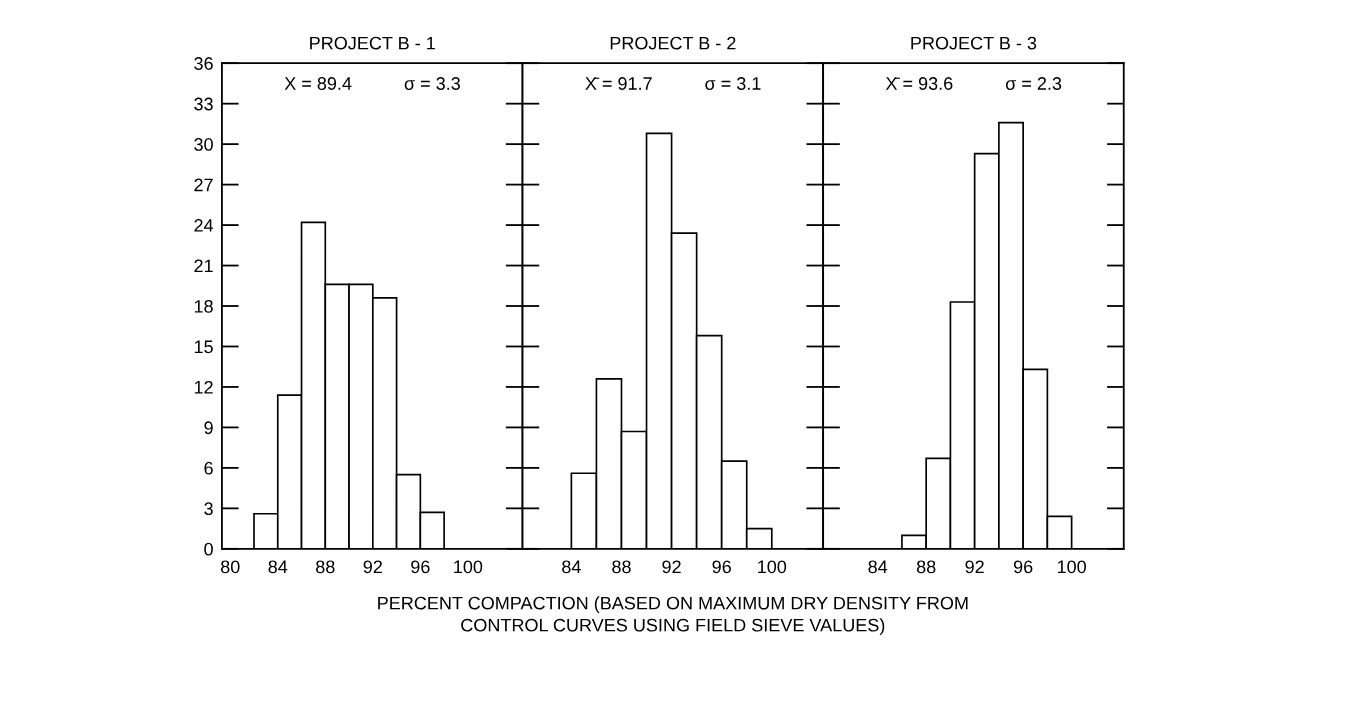  Describe the element at coordinates (318, 83) in the screenshot. I see `annotation: X = 89.4` at that location.